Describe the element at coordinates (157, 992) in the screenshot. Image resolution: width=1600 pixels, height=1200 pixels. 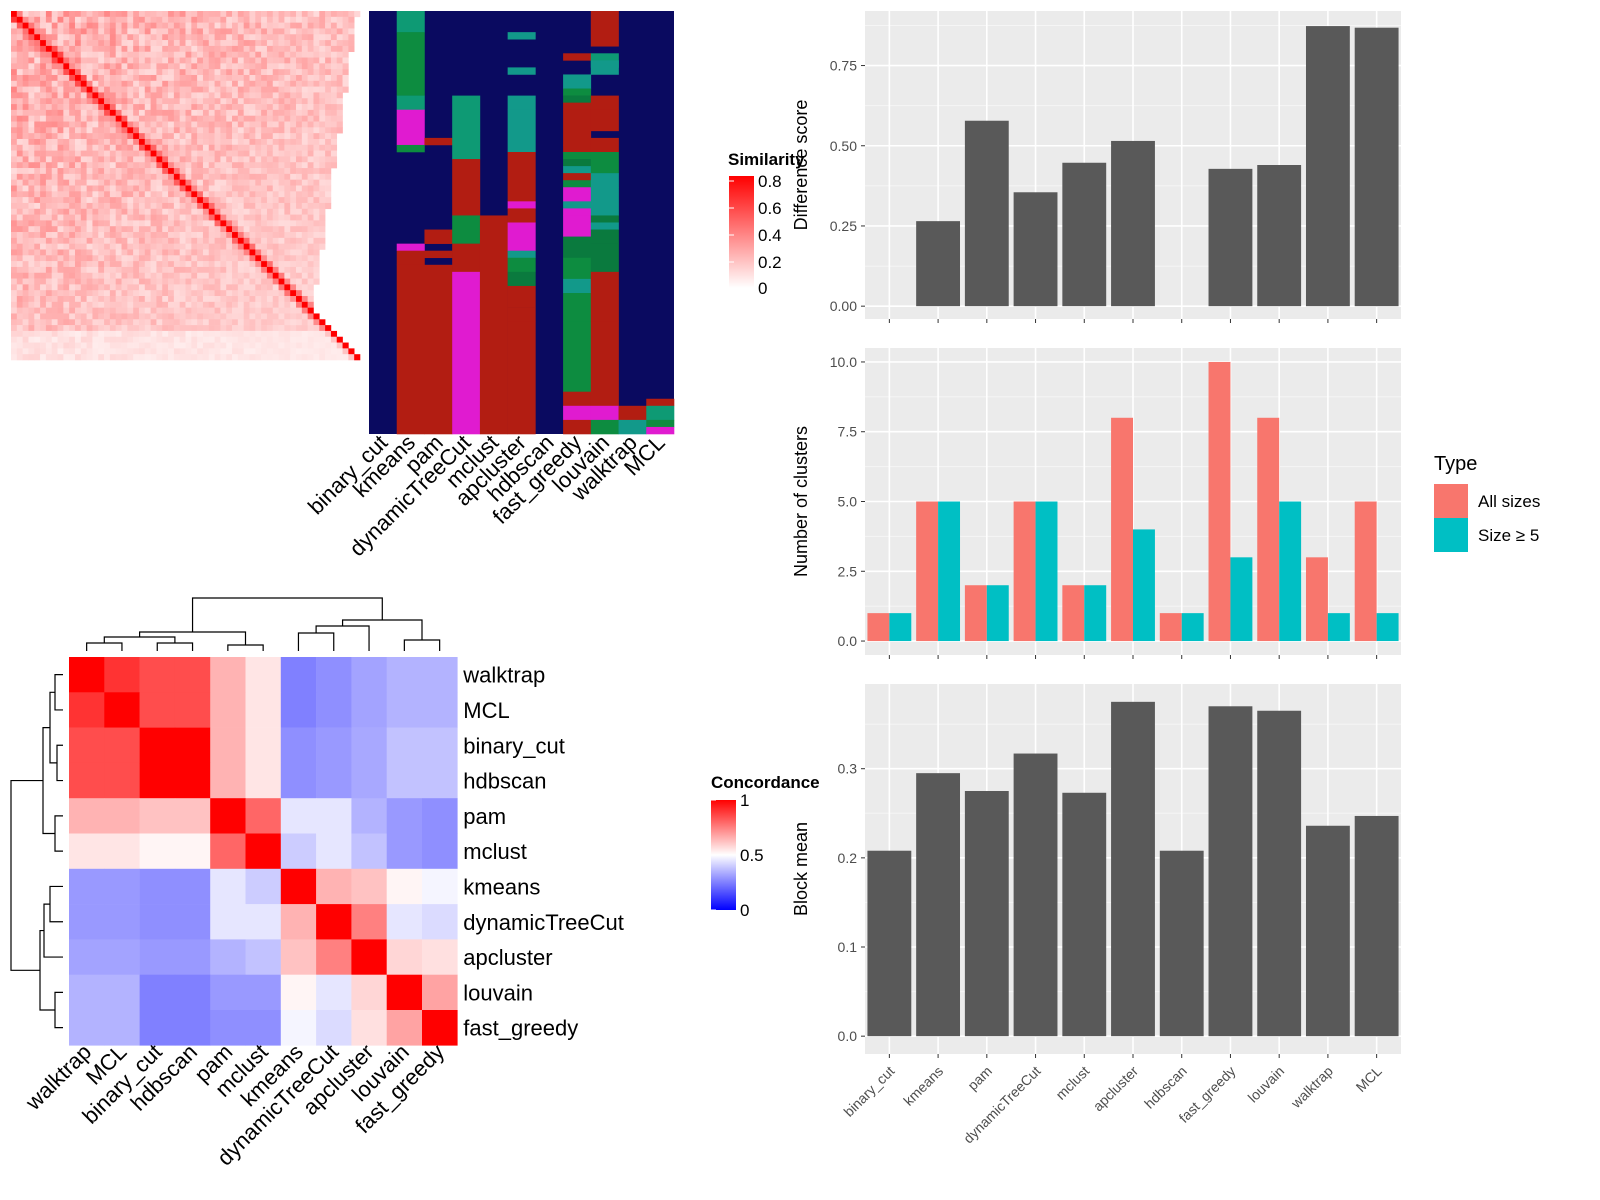
I see `concordance-cell` at that location.